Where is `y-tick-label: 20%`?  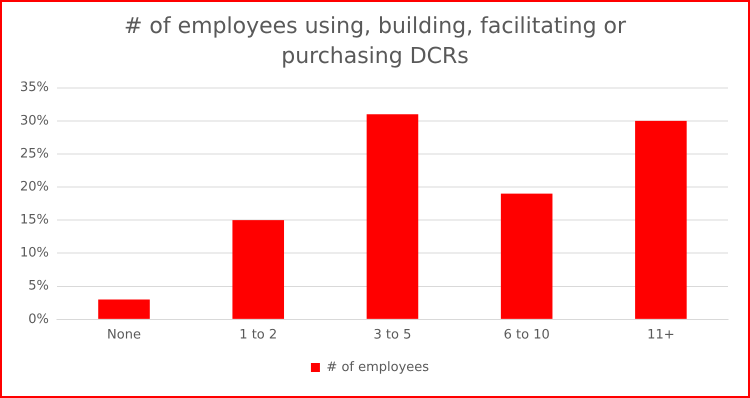 y-tick-label: 20% is located at coordinates (34, 186).